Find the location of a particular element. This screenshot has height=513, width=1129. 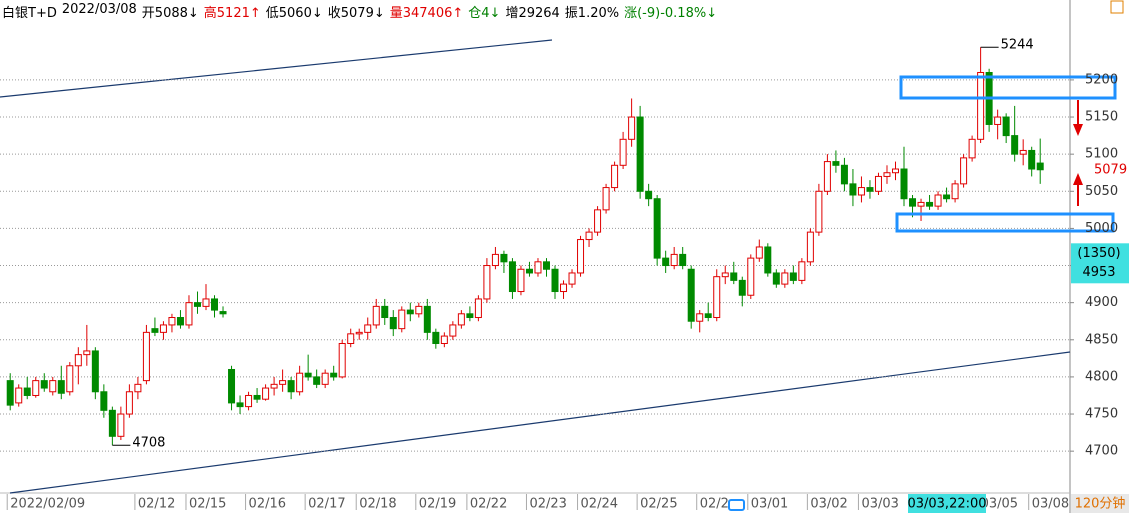

x-tick-label: 02/22 is located at coordinates (488, 504).